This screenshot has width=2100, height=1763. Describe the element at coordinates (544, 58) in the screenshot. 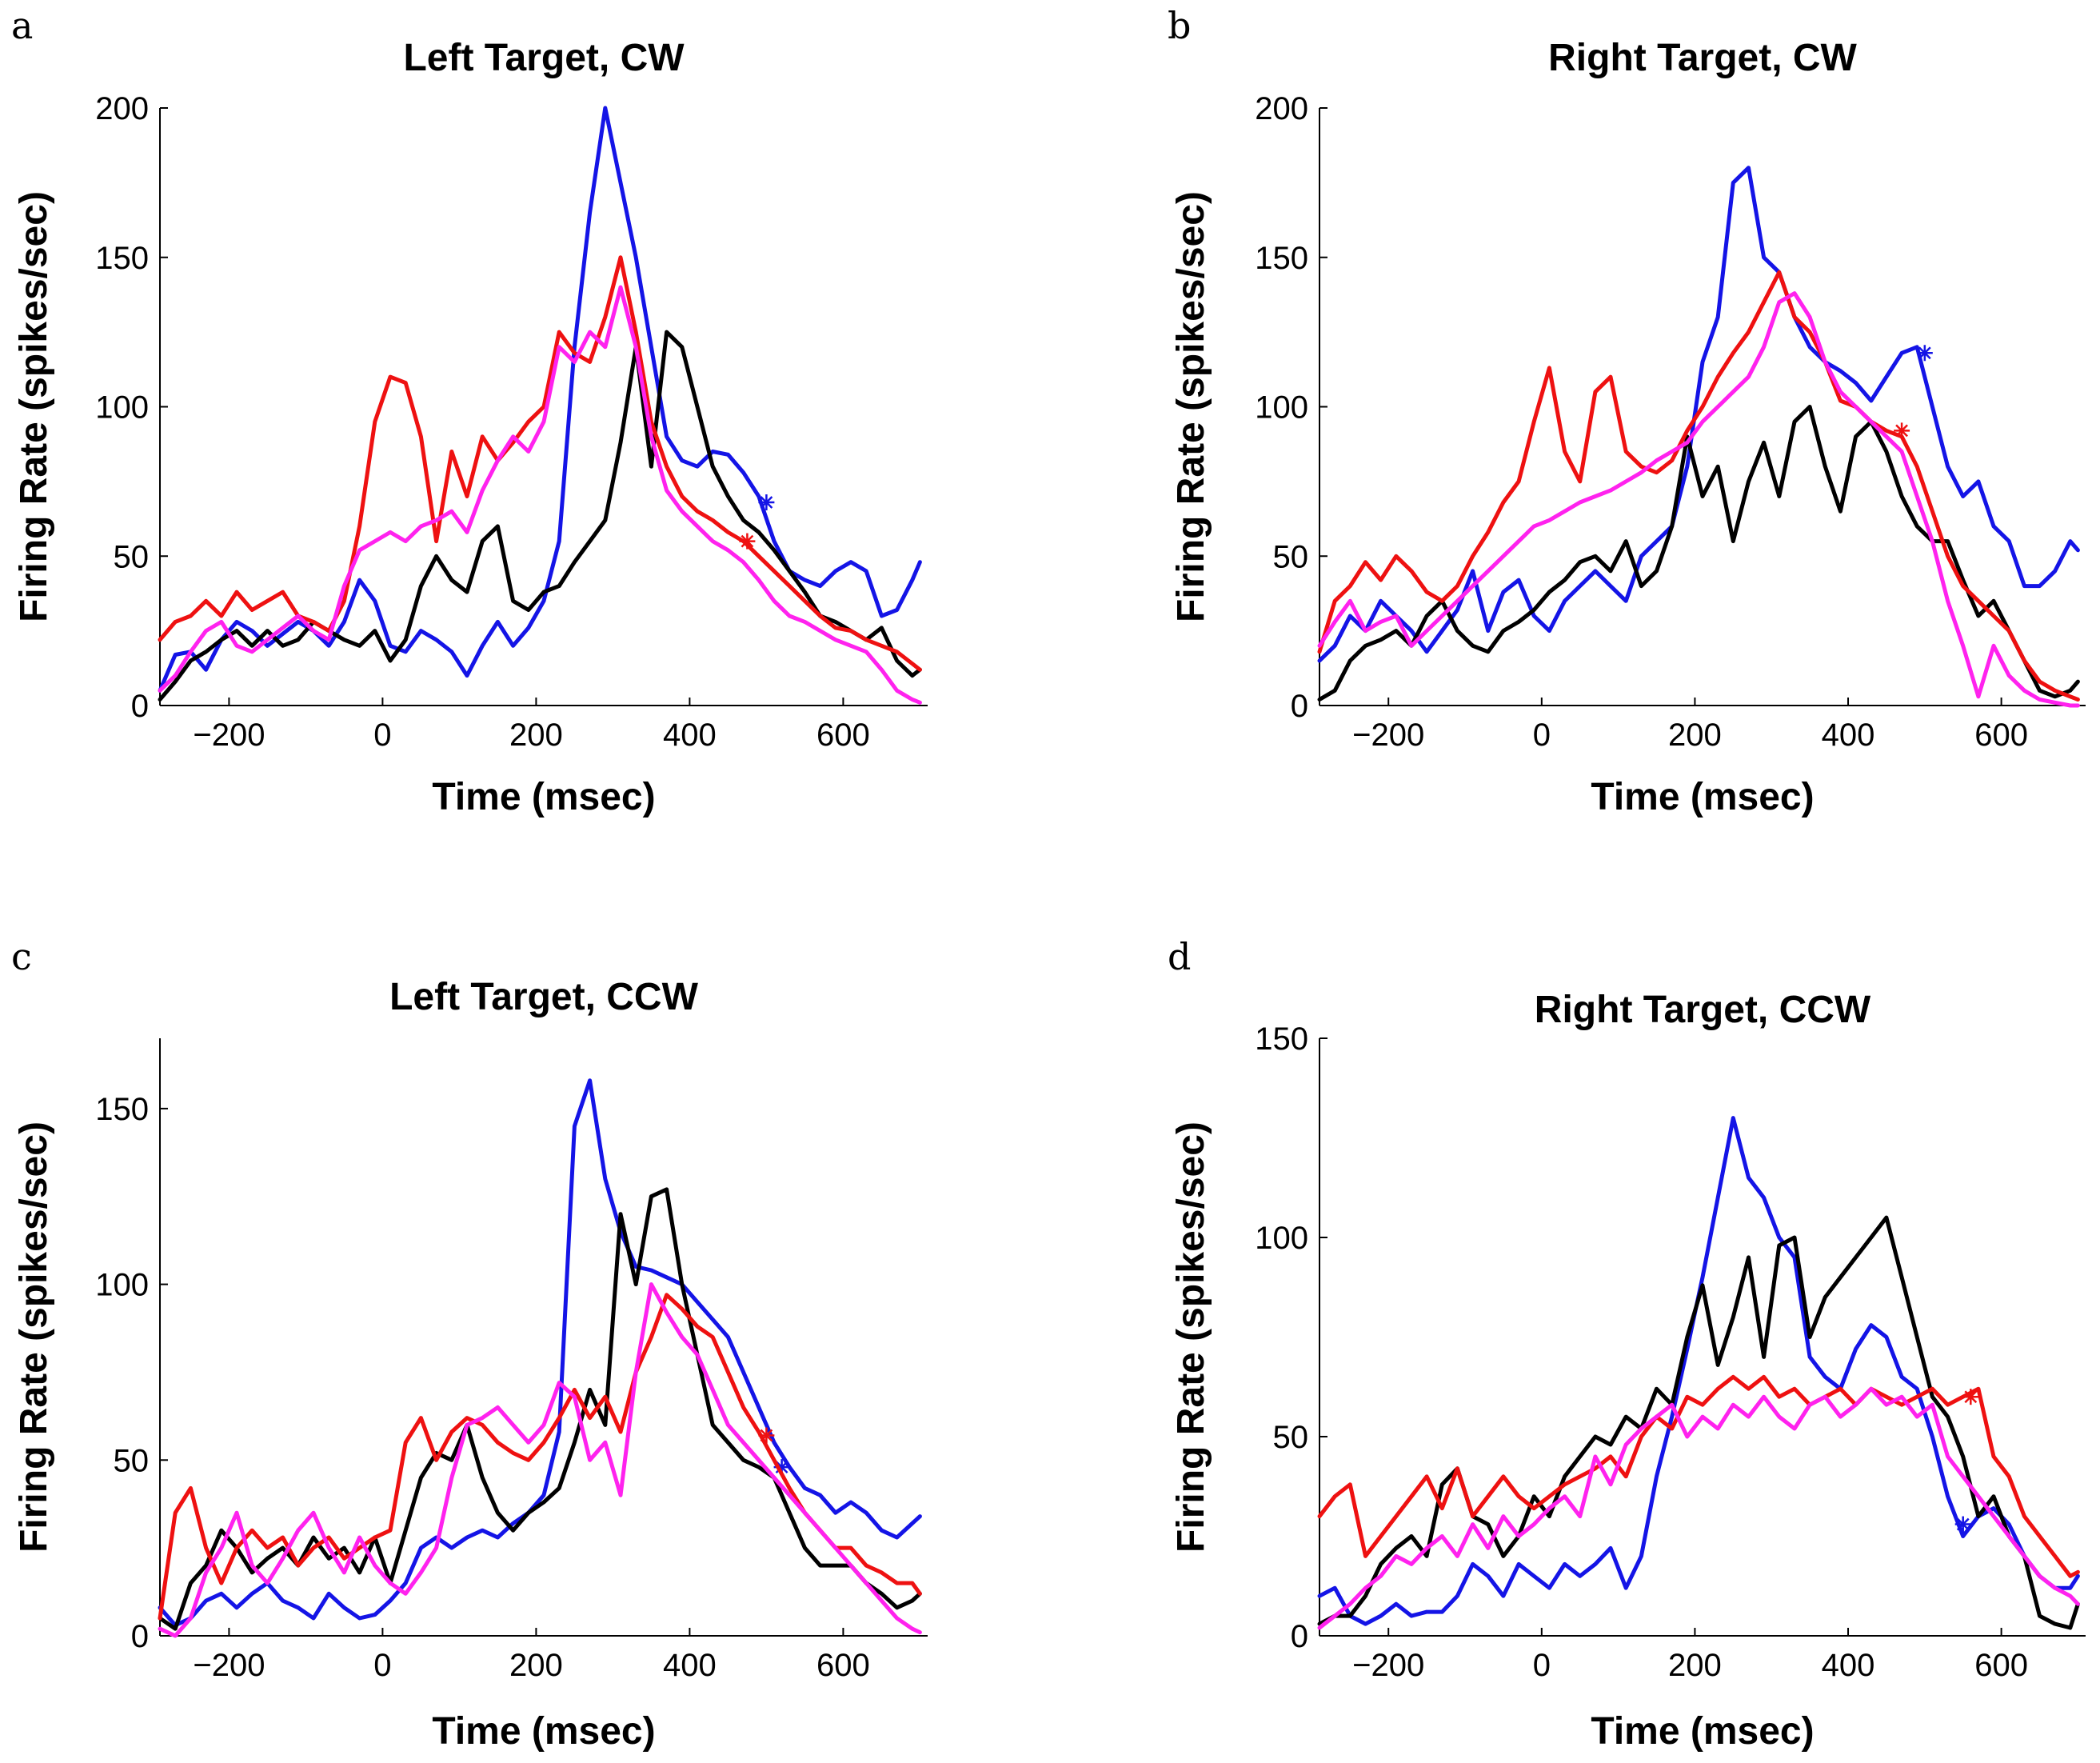

I see `chart-title: Left Target, CW` at that location.